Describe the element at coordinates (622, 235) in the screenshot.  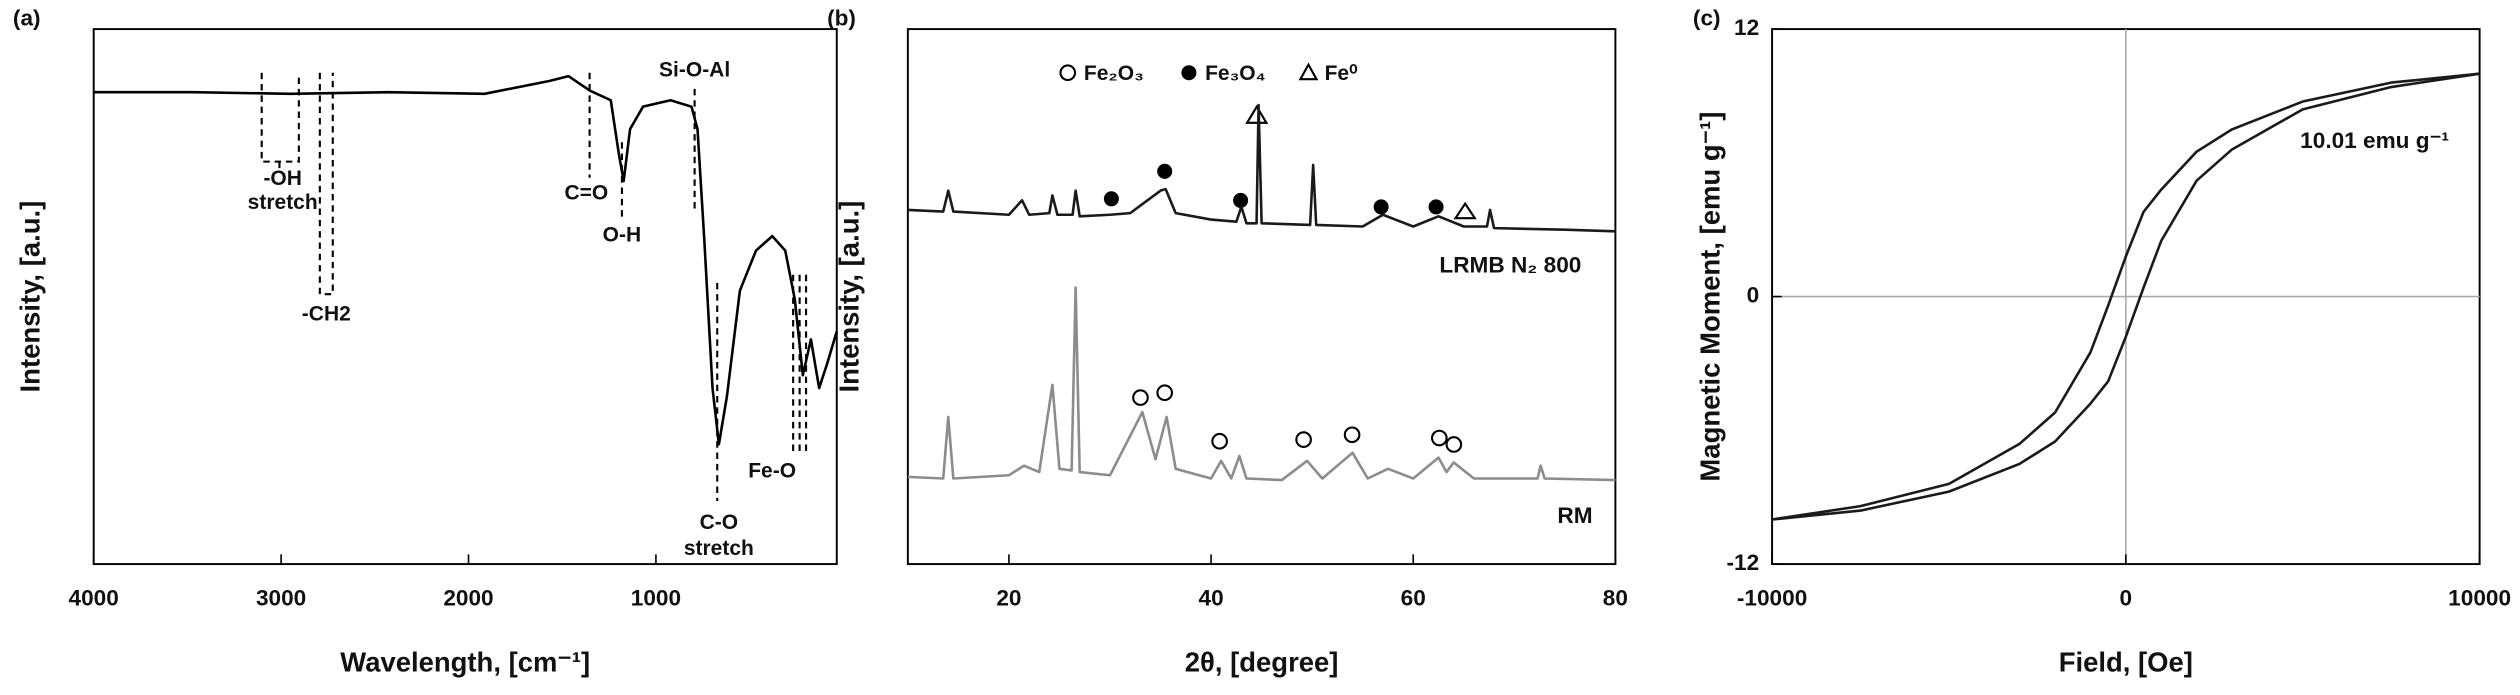
I see `annotation: O-H` at that location.